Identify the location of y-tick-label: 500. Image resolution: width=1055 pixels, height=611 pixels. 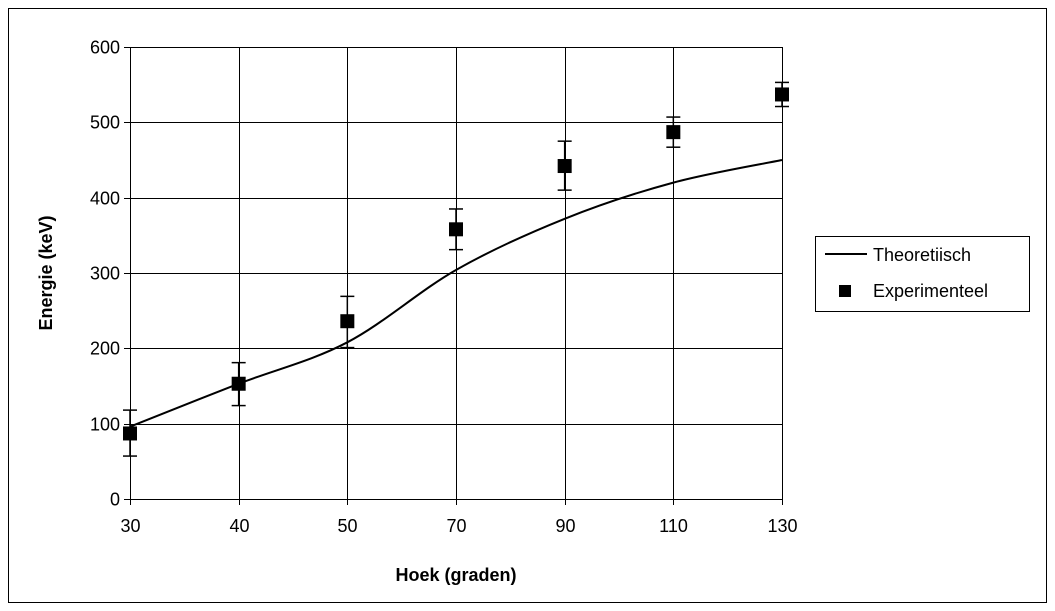
(105, 123).